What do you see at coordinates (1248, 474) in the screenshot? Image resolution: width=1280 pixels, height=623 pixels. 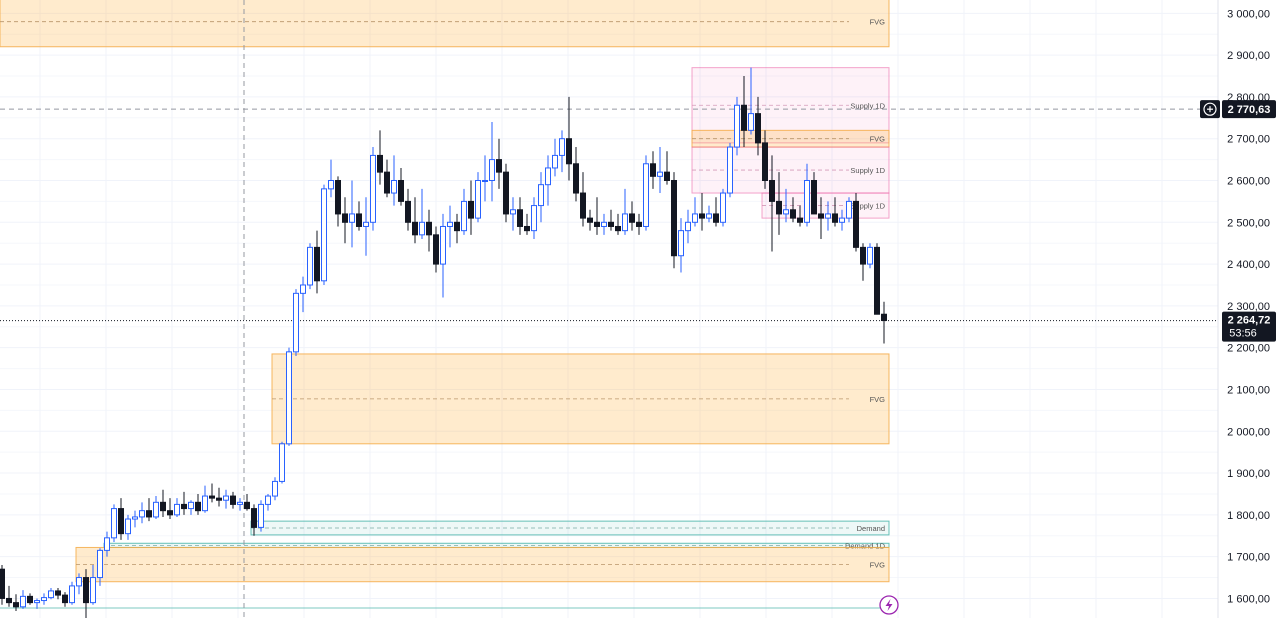 I see `y-tick-label: 1 900,00` at bounding box center [1248, 474].